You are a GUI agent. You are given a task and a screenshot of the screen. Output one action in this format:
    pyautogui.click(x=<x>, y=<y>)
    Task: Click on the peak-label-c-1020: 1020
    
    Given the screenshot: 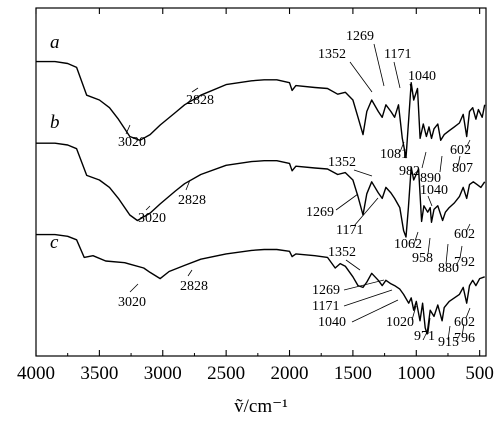 What is the action you would take?
    pyautogui.click(x=400, y=322)
    